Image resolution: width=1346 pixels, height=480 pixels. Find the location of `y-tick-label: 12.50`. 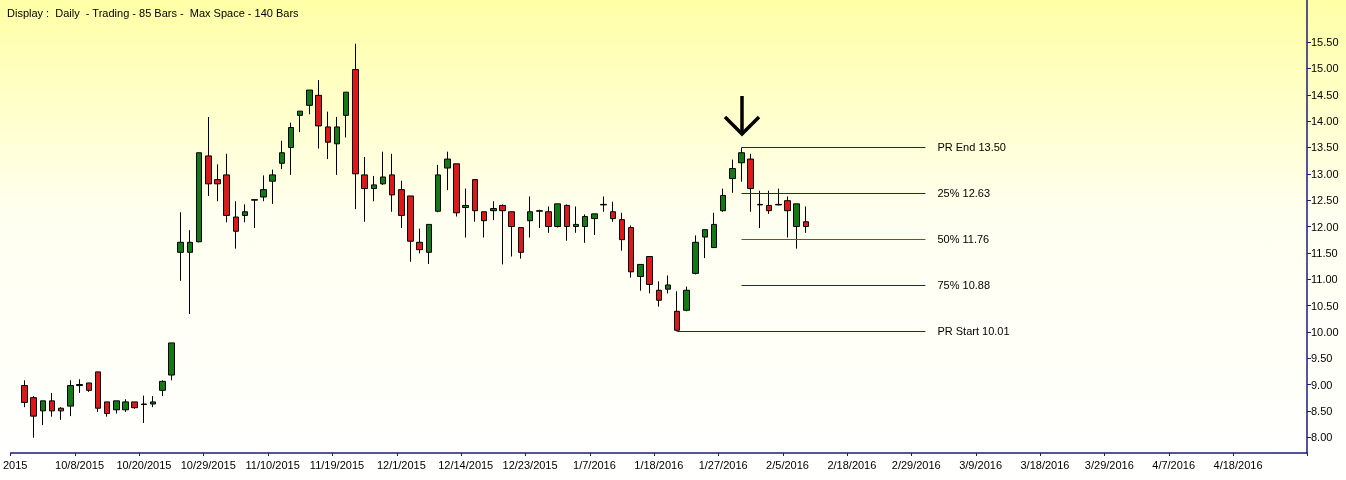

y-tick-label: 12.50 is located at coordinates (1325, 200).